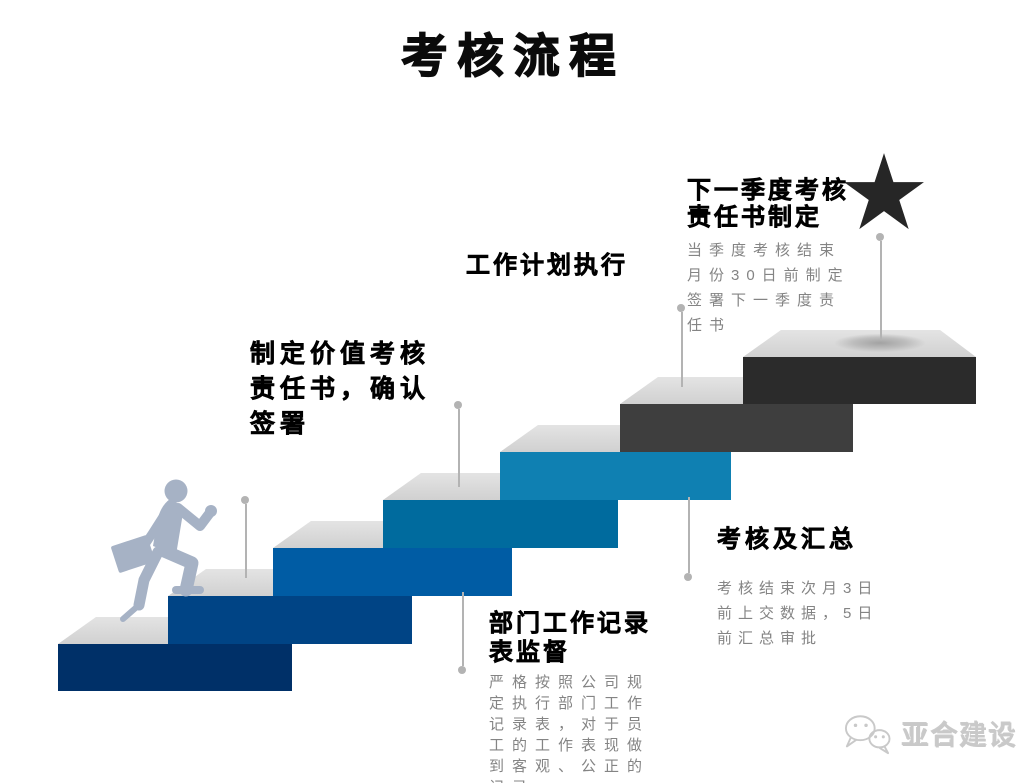 The width and height of the screenshot is (1027, 783). What do you see at coordinates (175, 667) in the screenshot?
I see `stair-step-1-front` at bounding box center [175, 667].